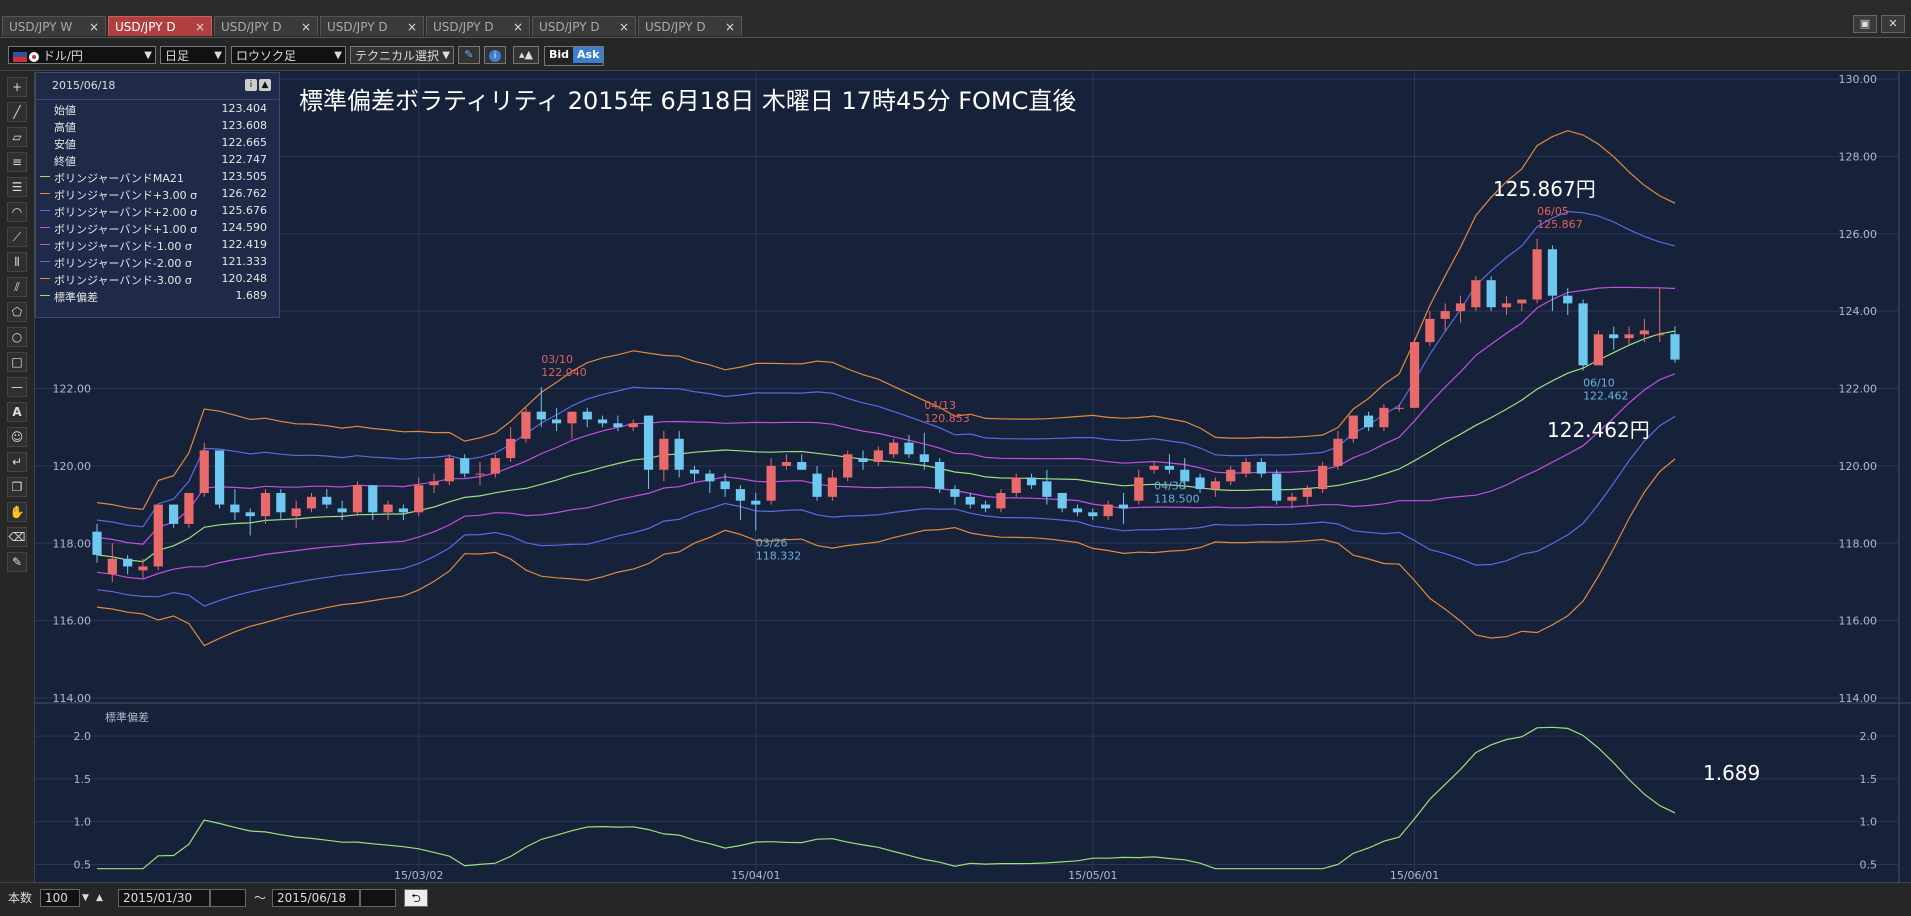  Describe the element at coordinates (244, 244) in the screenshot. I see `info-value: 122.419` at that location.